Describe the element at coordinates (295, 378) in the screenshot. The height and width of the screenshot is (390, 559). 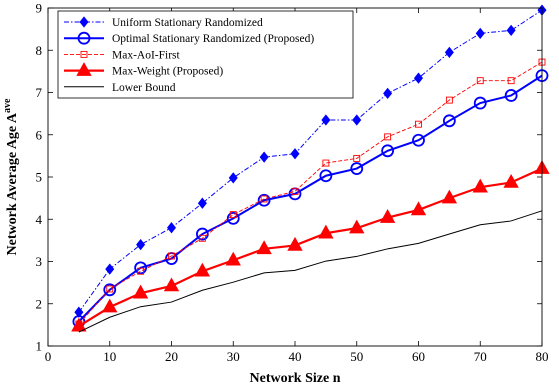
I see `x-axis-title: Network Size n` at that location.